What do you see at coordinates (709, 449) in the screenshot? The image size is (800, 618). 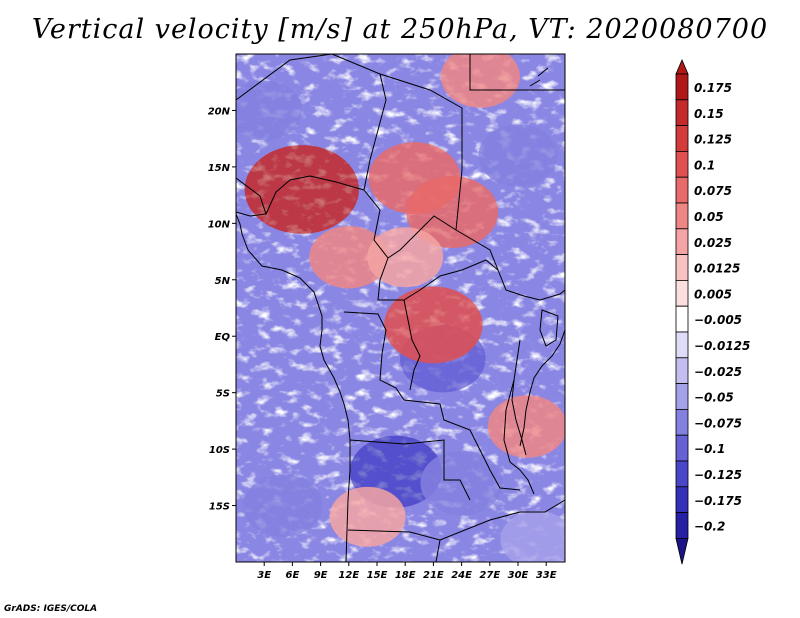 I see `colorbar-level-label: −0.1` at bounding box center [709, 449].